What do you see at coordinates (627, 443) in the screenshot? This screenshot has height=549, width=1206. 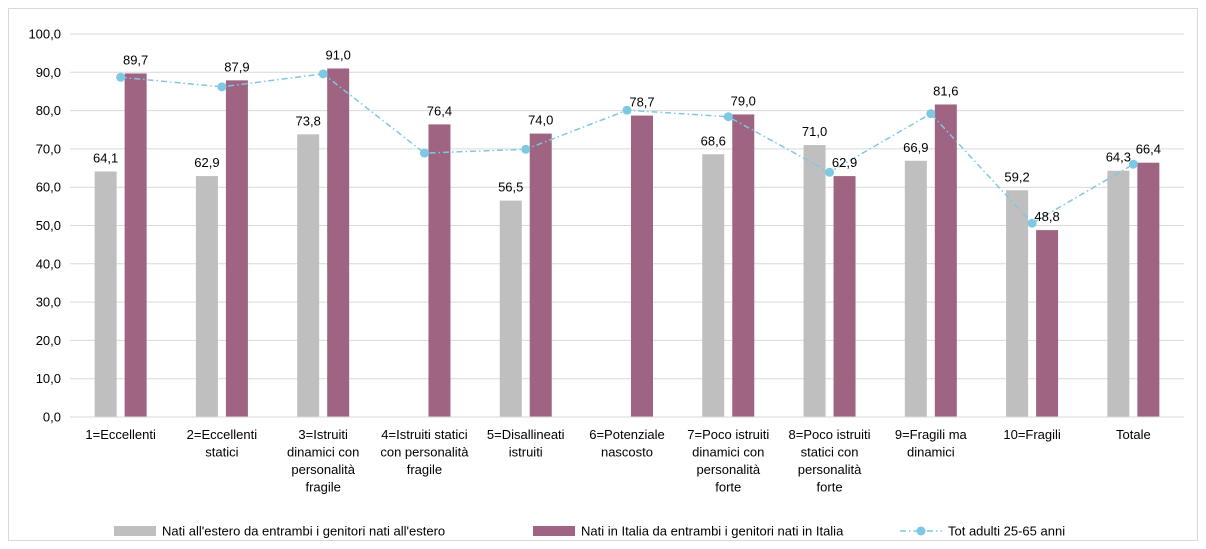 I see `x-category-label: 6=Potenziale nascosto` at bounding box center [627, 443].